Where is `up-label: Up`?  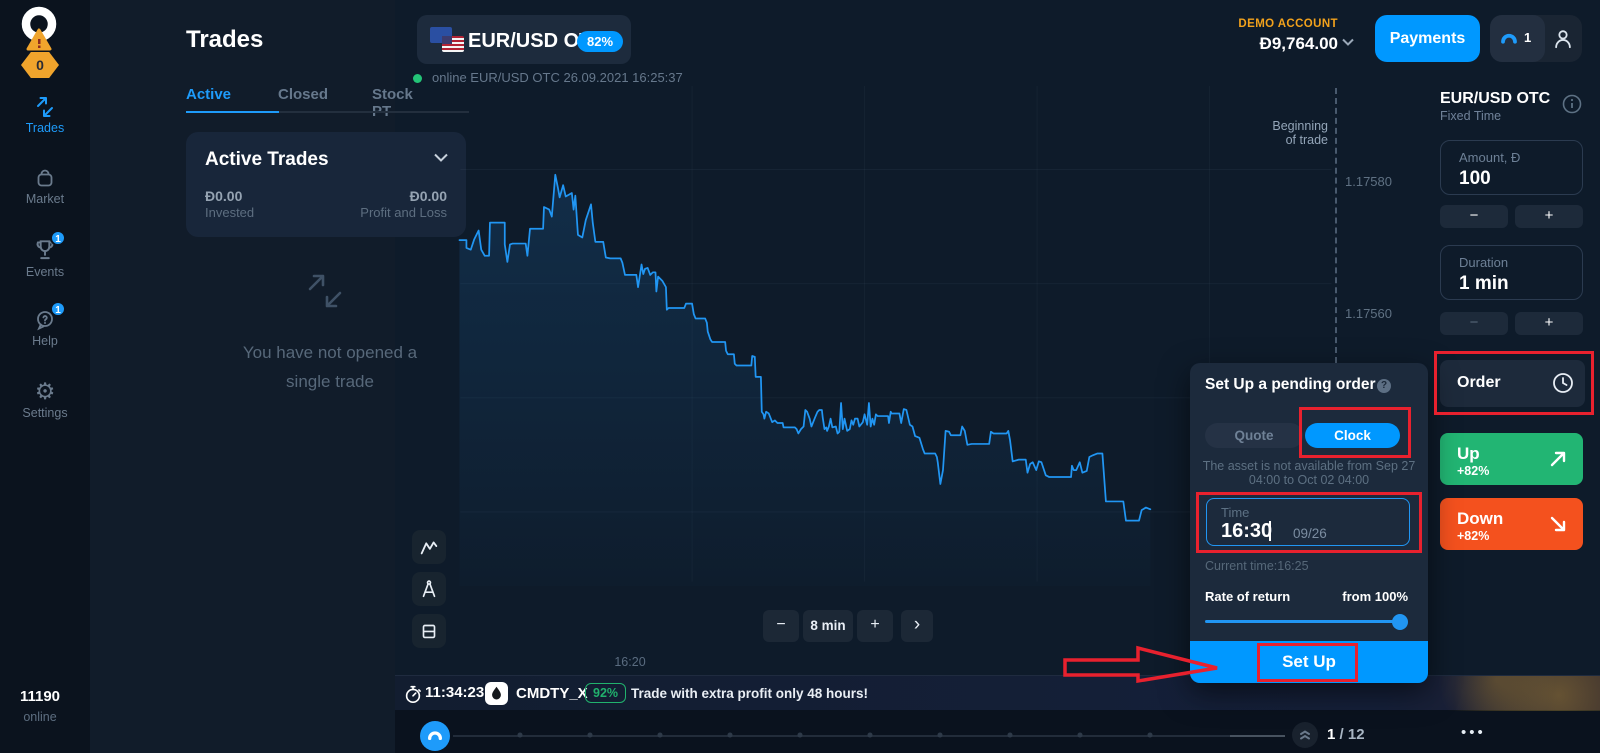
up-label: Up is located at coordinates (1468, 453).